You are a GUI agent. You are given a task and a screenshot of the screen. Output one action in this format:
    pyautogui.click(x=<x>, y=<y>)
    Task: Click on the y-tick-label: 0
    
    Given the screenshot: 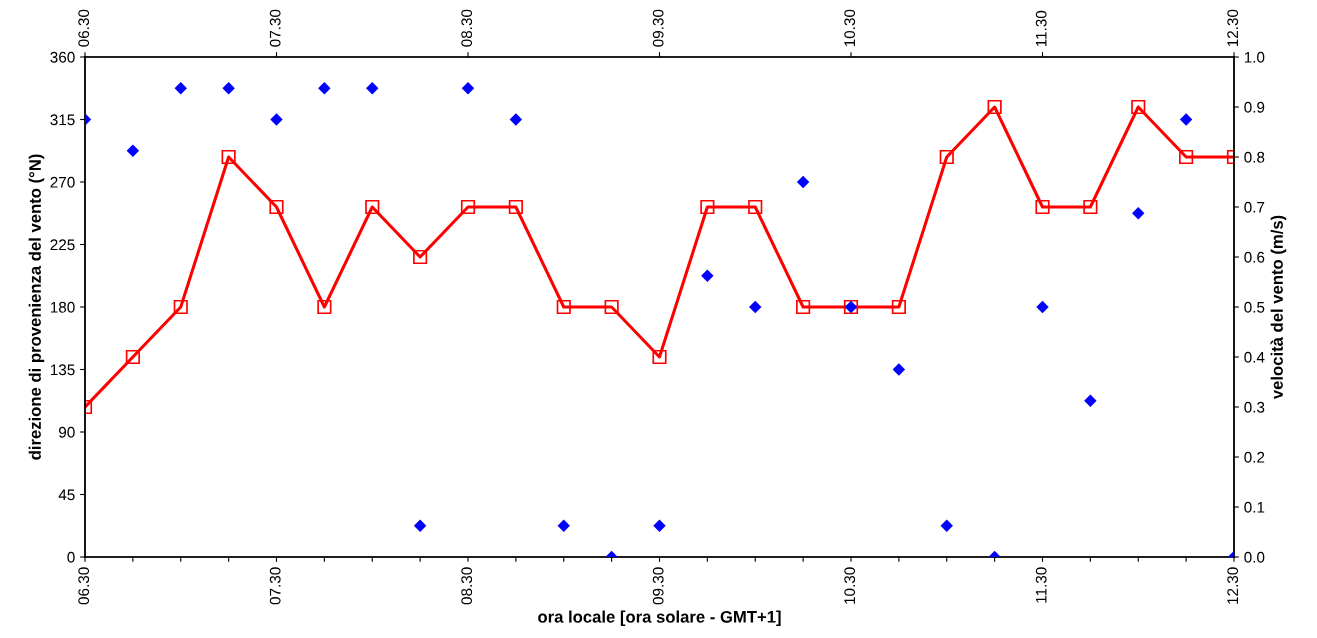 What is the action you would take?
    pyautogui.click(x=71, y=557)
    